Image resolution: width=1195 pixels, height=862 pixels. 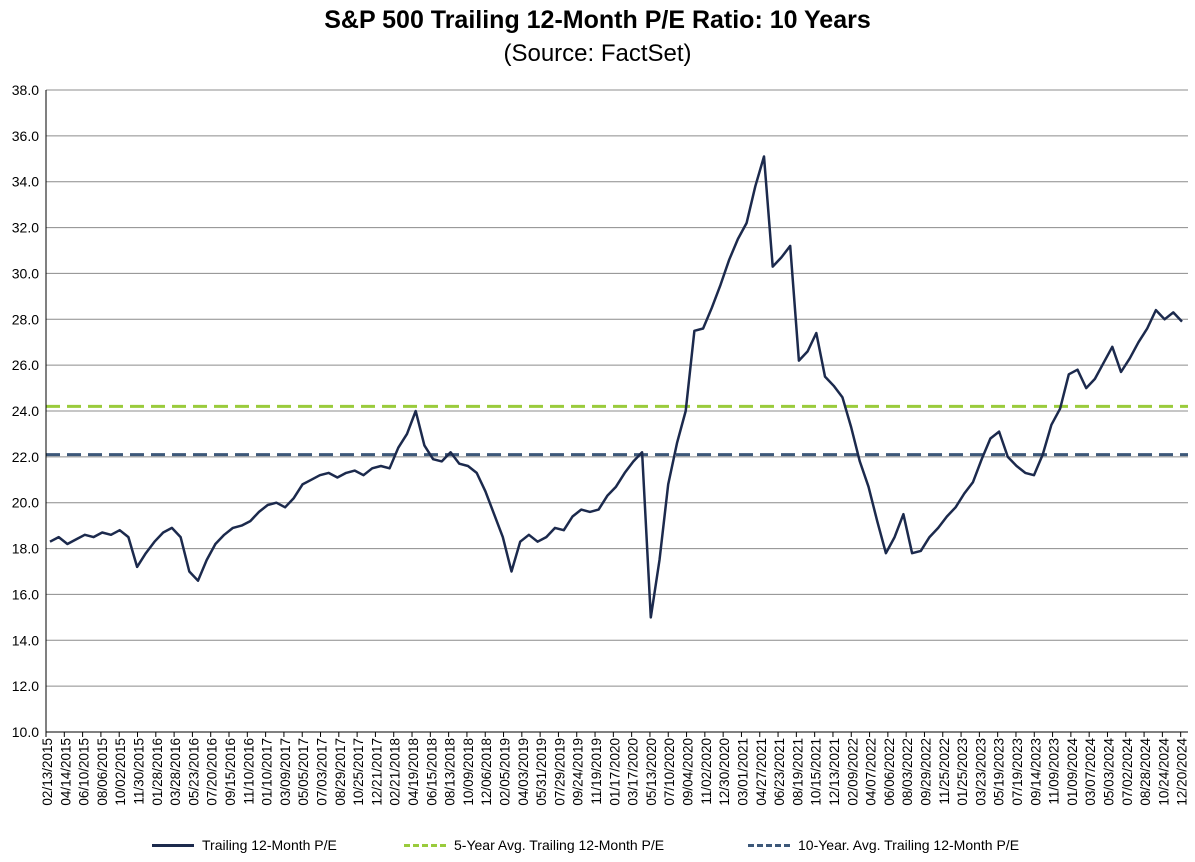 I want to click on x-tick-label: 08/28/2024, so click(x=1145, y=772).